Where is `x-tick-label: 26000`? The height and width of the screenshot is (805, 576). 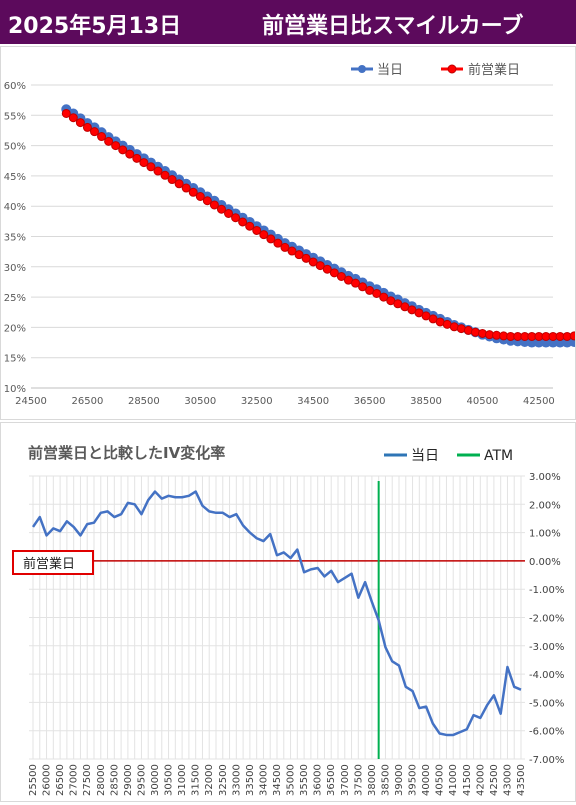 x-tick-label: 26000 is located at coordinates (47, 780).